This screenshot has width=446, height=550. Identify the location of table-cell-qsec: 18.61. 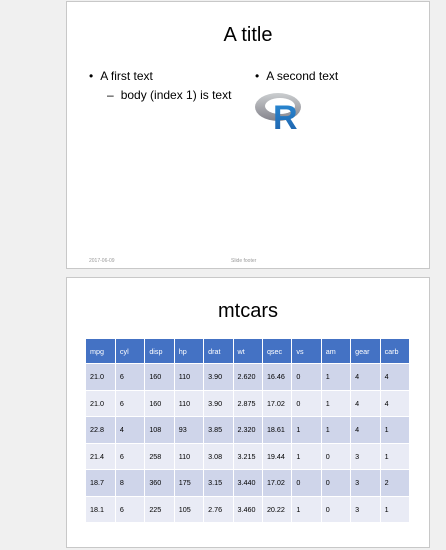
(277, 429).